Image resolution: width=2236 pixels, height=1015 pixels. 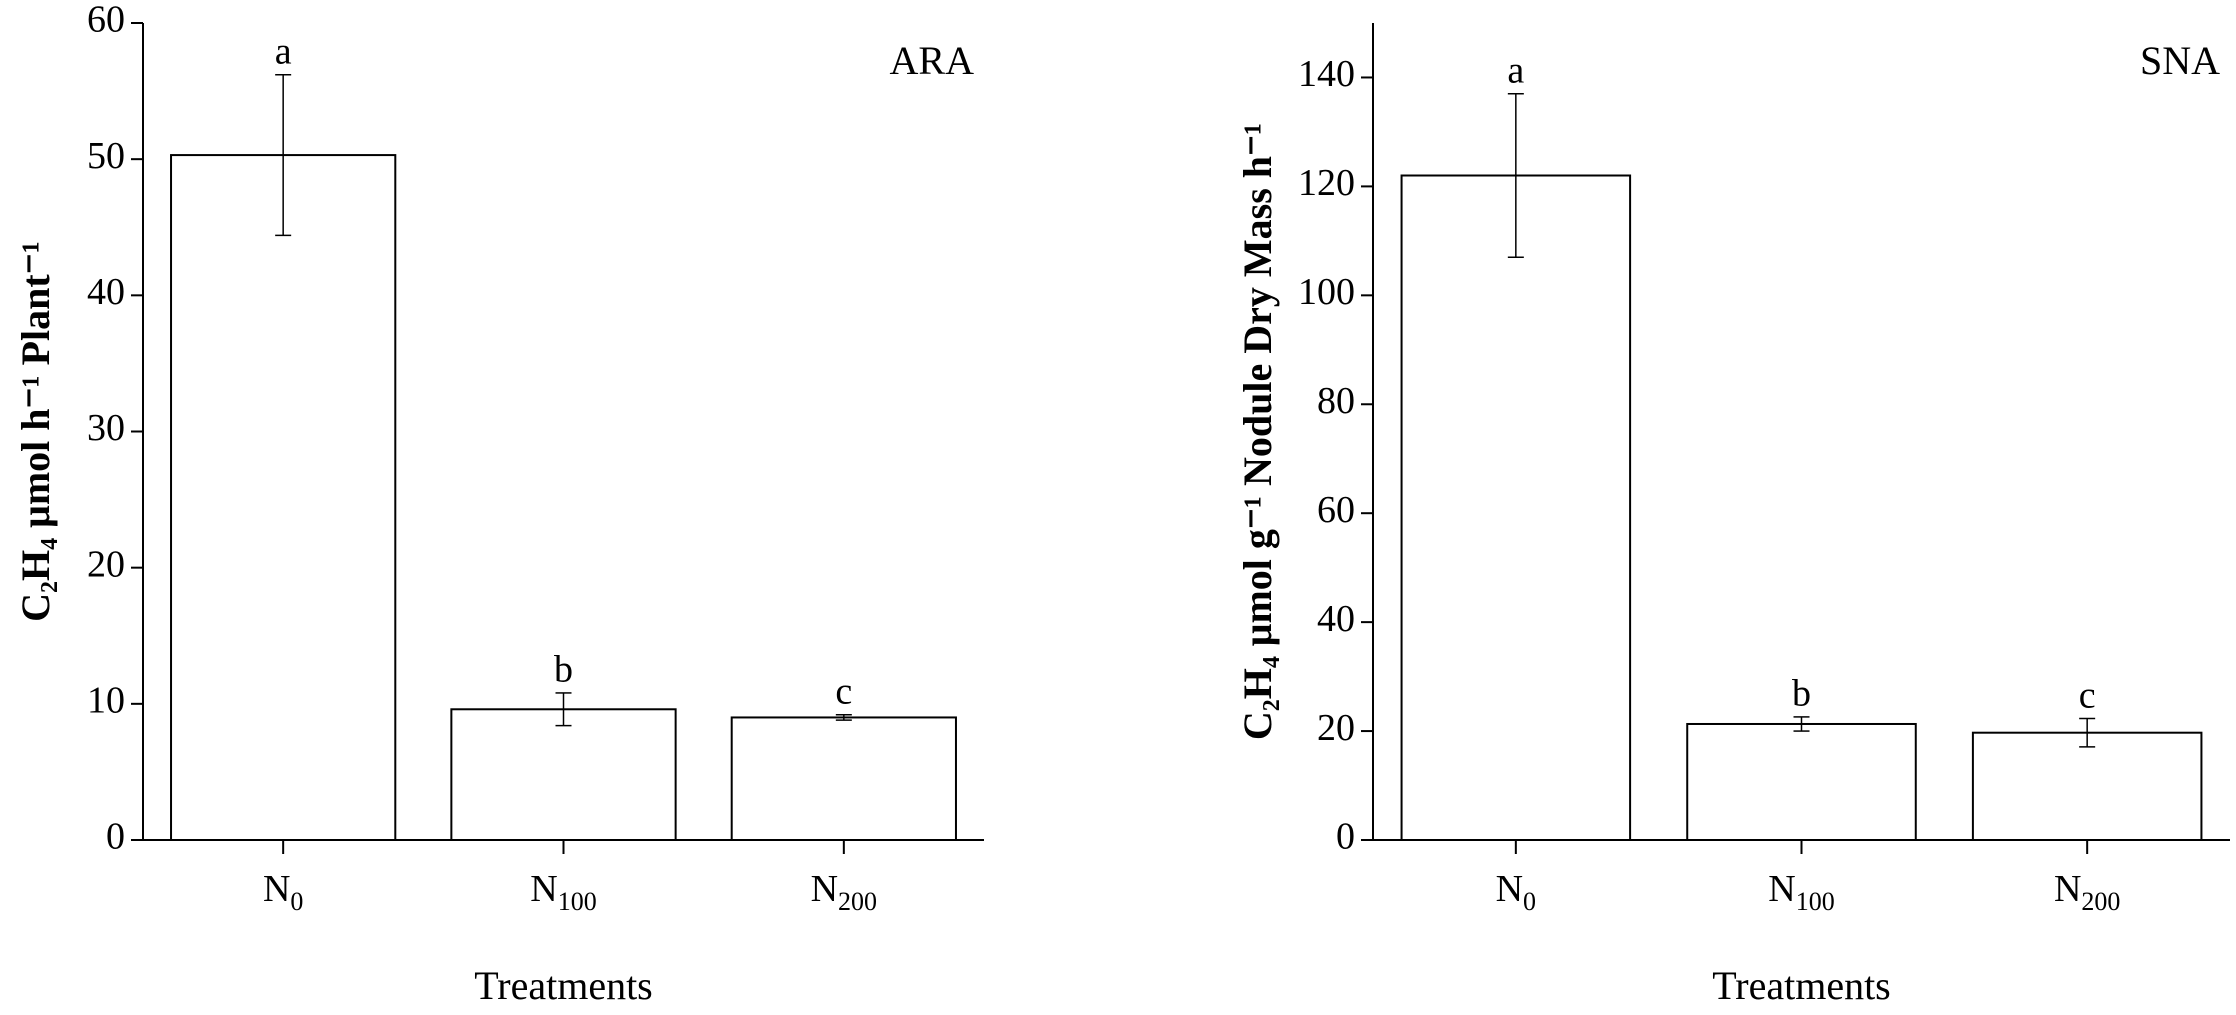 I want to click on y-axis-label: C₂H₄ μmol g⁻¹ Nodule Dry Mass h⁻¹, so click(x=1257, y=431).